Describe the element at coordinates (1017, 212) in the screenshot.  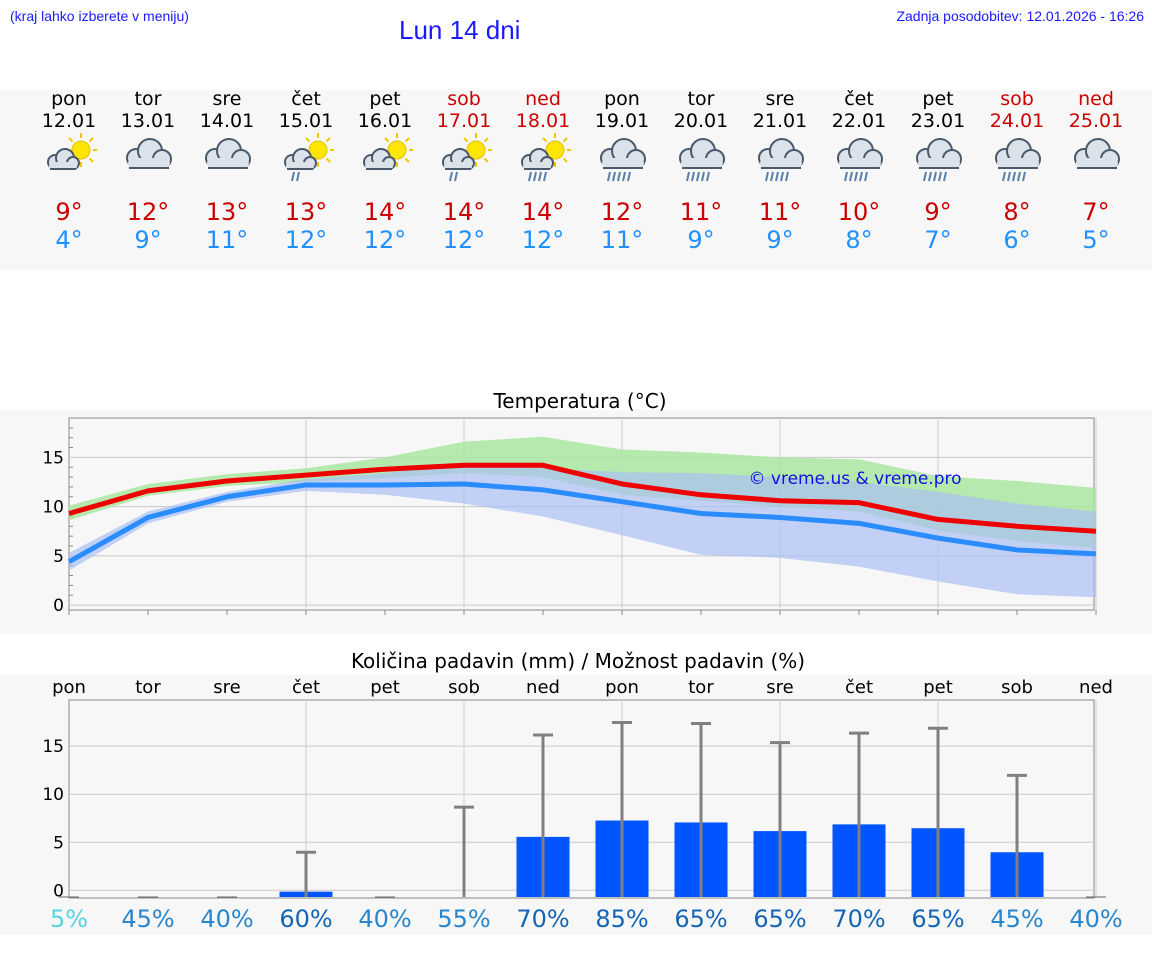
I see `max-temp: 8°` at that location.